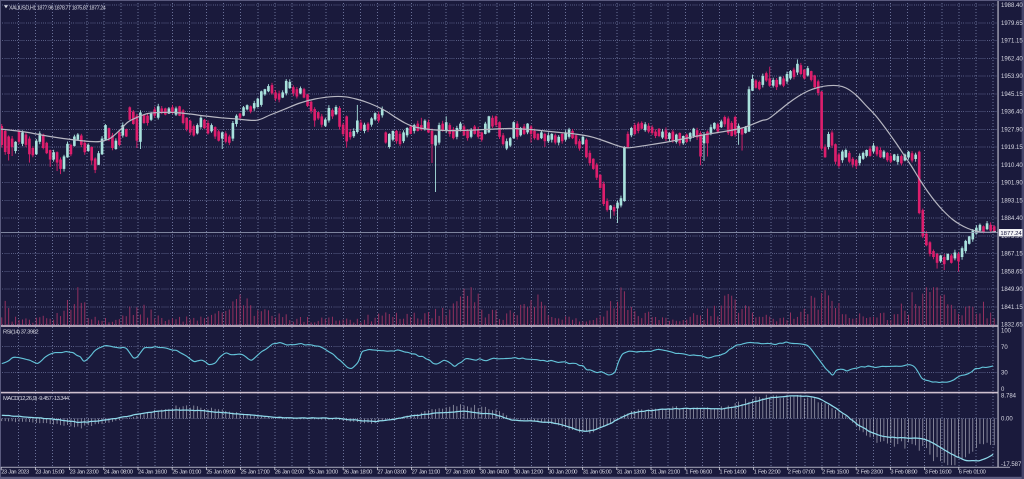  What do you see at coordinates (1012, 290) in the screenshot?
I see `svg-text: 1849.90` at bounding box center [1012, 290].